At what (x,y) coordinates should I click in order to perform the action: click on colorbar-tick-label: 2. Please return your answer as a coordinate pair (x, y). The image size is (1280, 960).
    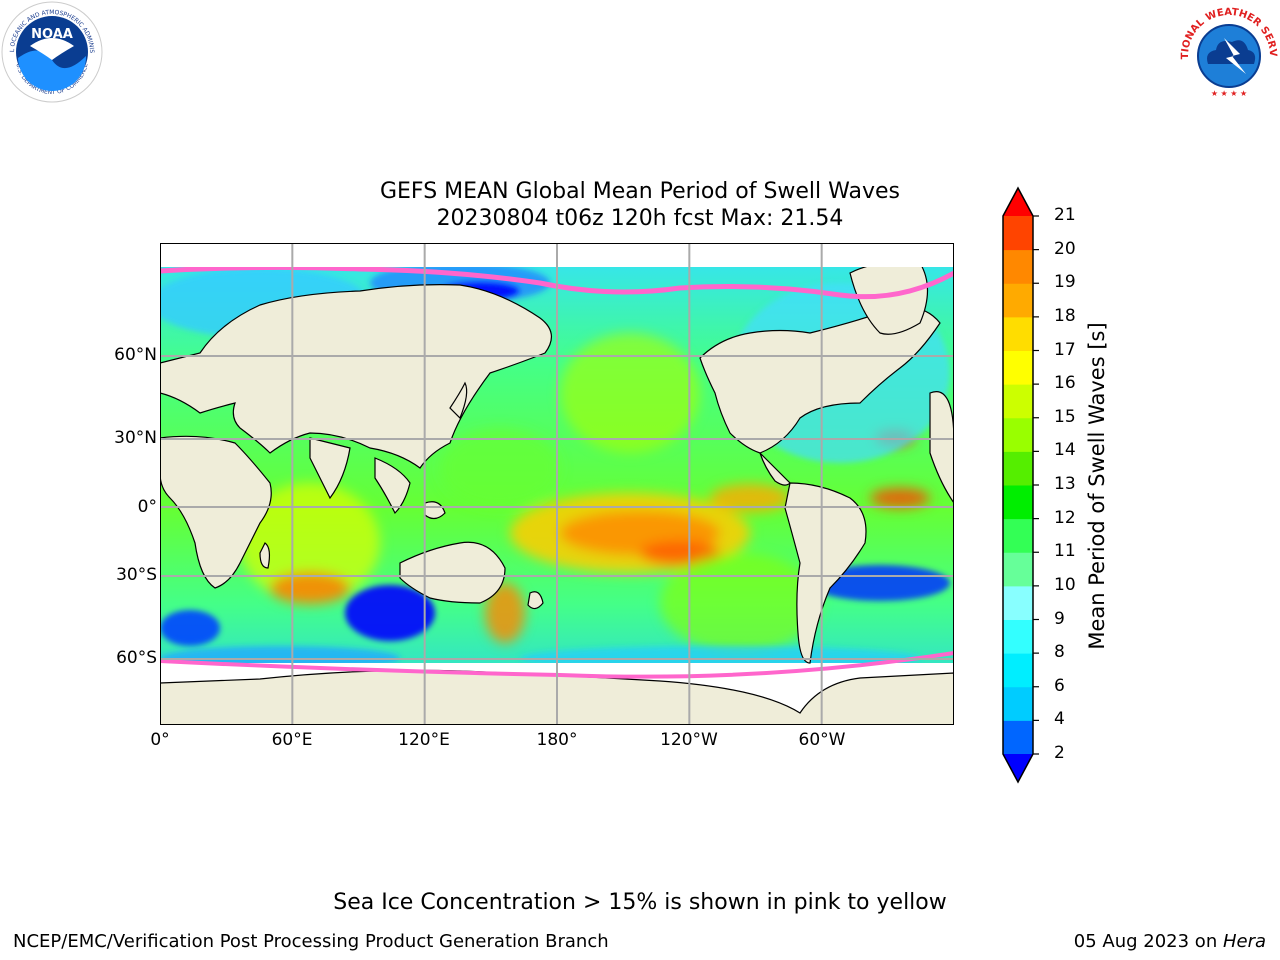
    Looking at the image, I should click on (1059, 753).